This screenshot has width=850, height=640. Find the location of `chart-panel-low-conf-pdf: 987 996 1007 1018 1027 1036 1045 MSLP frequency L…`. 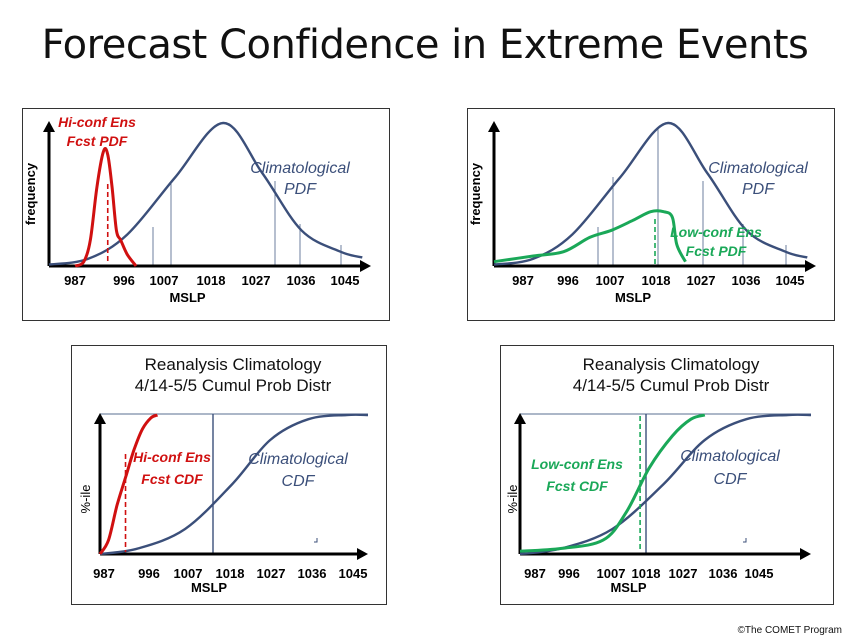

chart-panel-low-conf-pdf: 987 996 1007 1018 1027 1036 1045 MSLP frequency L… is located at coordinates (651, 214).